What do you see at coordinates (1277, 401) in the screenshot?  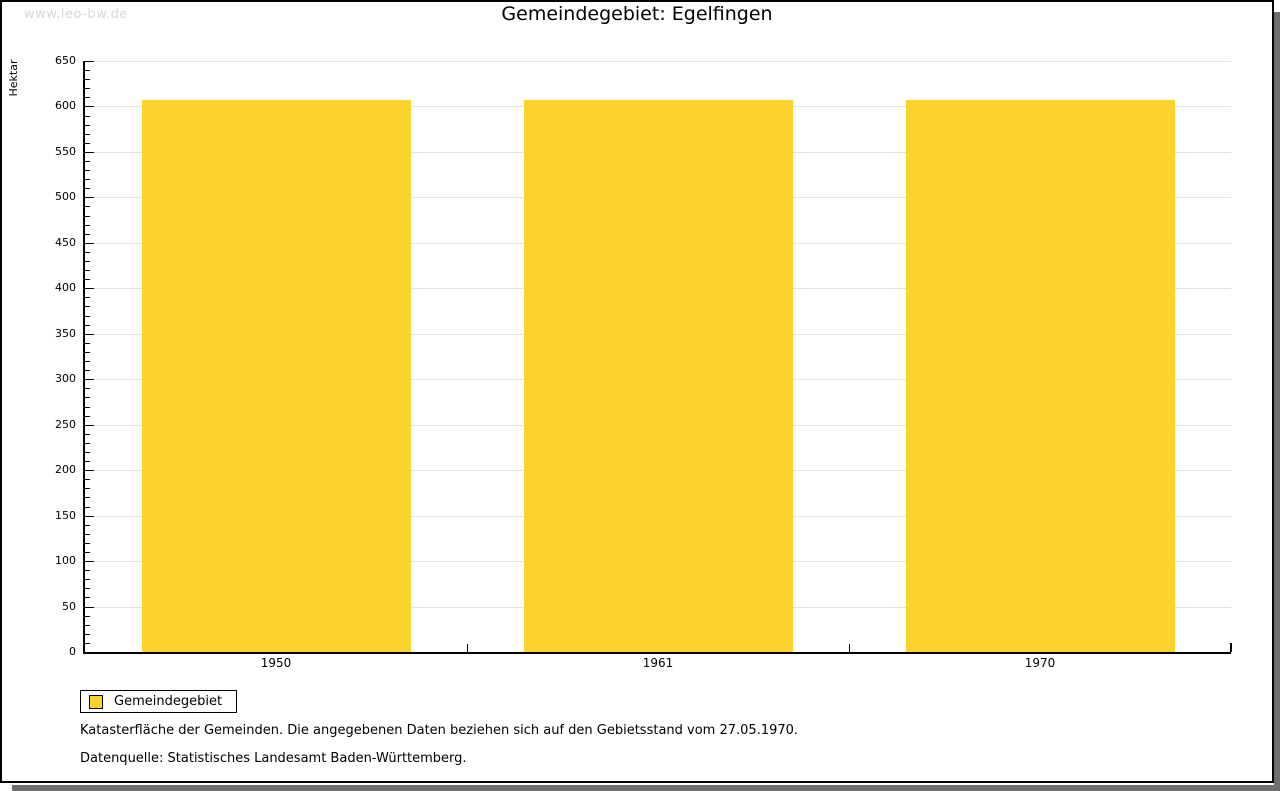 I see `frame-shadow-right` at bounding box center [1277, 401].